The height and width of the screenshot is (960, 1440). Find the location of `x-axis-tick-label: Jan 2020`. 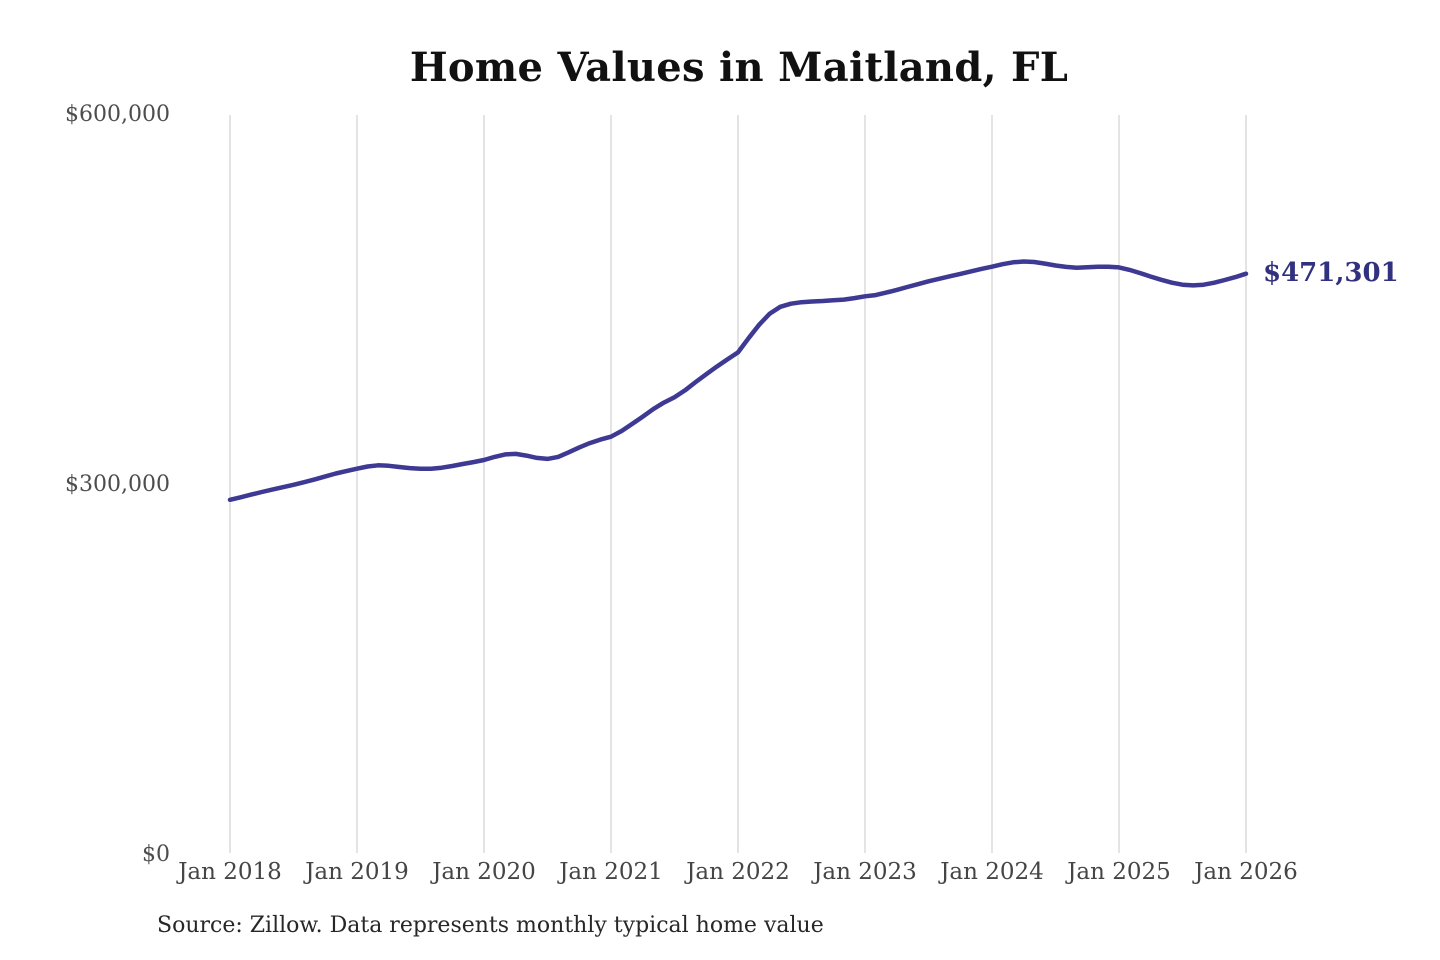

x-axis-tick-label: Jan 2020 is located at coordinates (484, 872).